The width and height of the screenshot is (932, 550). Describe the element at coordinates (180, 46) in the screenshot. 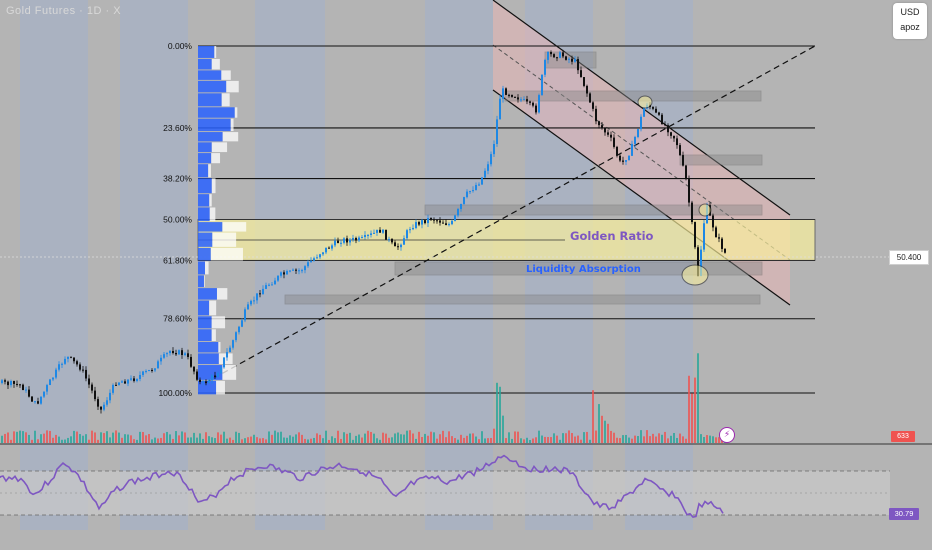

I see `fib-label: 0.00%` at that location.